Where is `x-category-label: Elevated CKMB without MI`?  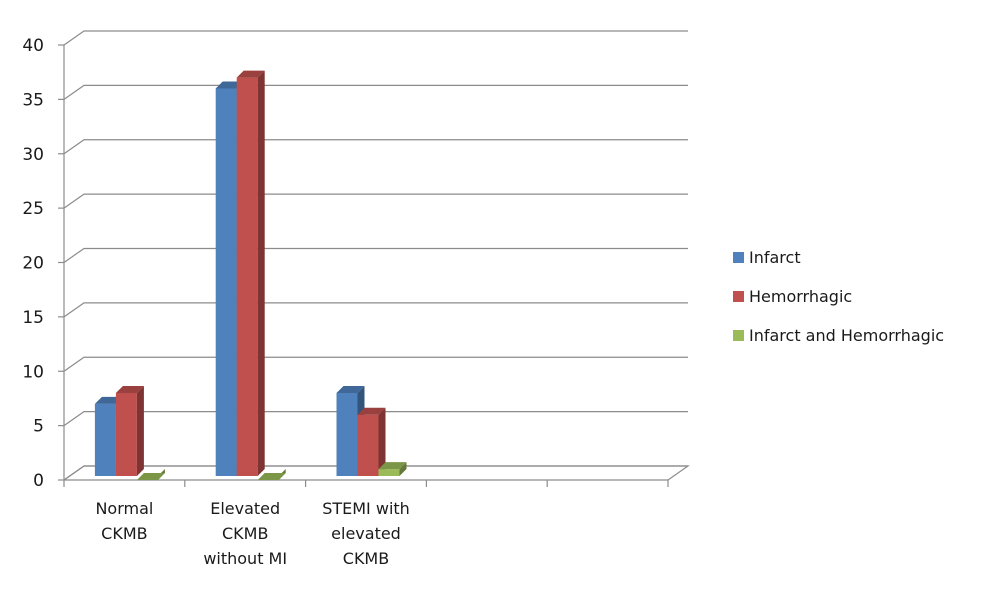
x-category-label: Elevated CKMB without MI is located at coordinates (245, 533).